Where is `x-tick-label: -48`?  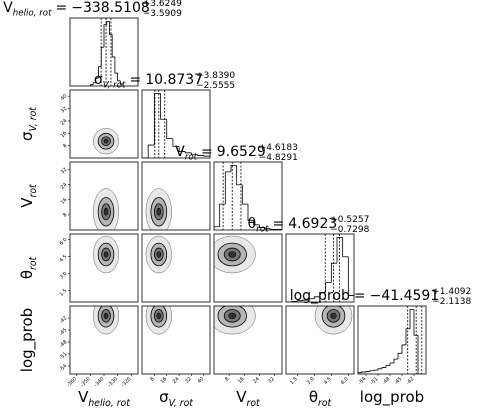 x-tick-label: -48 is located at coordinates (386, 381).